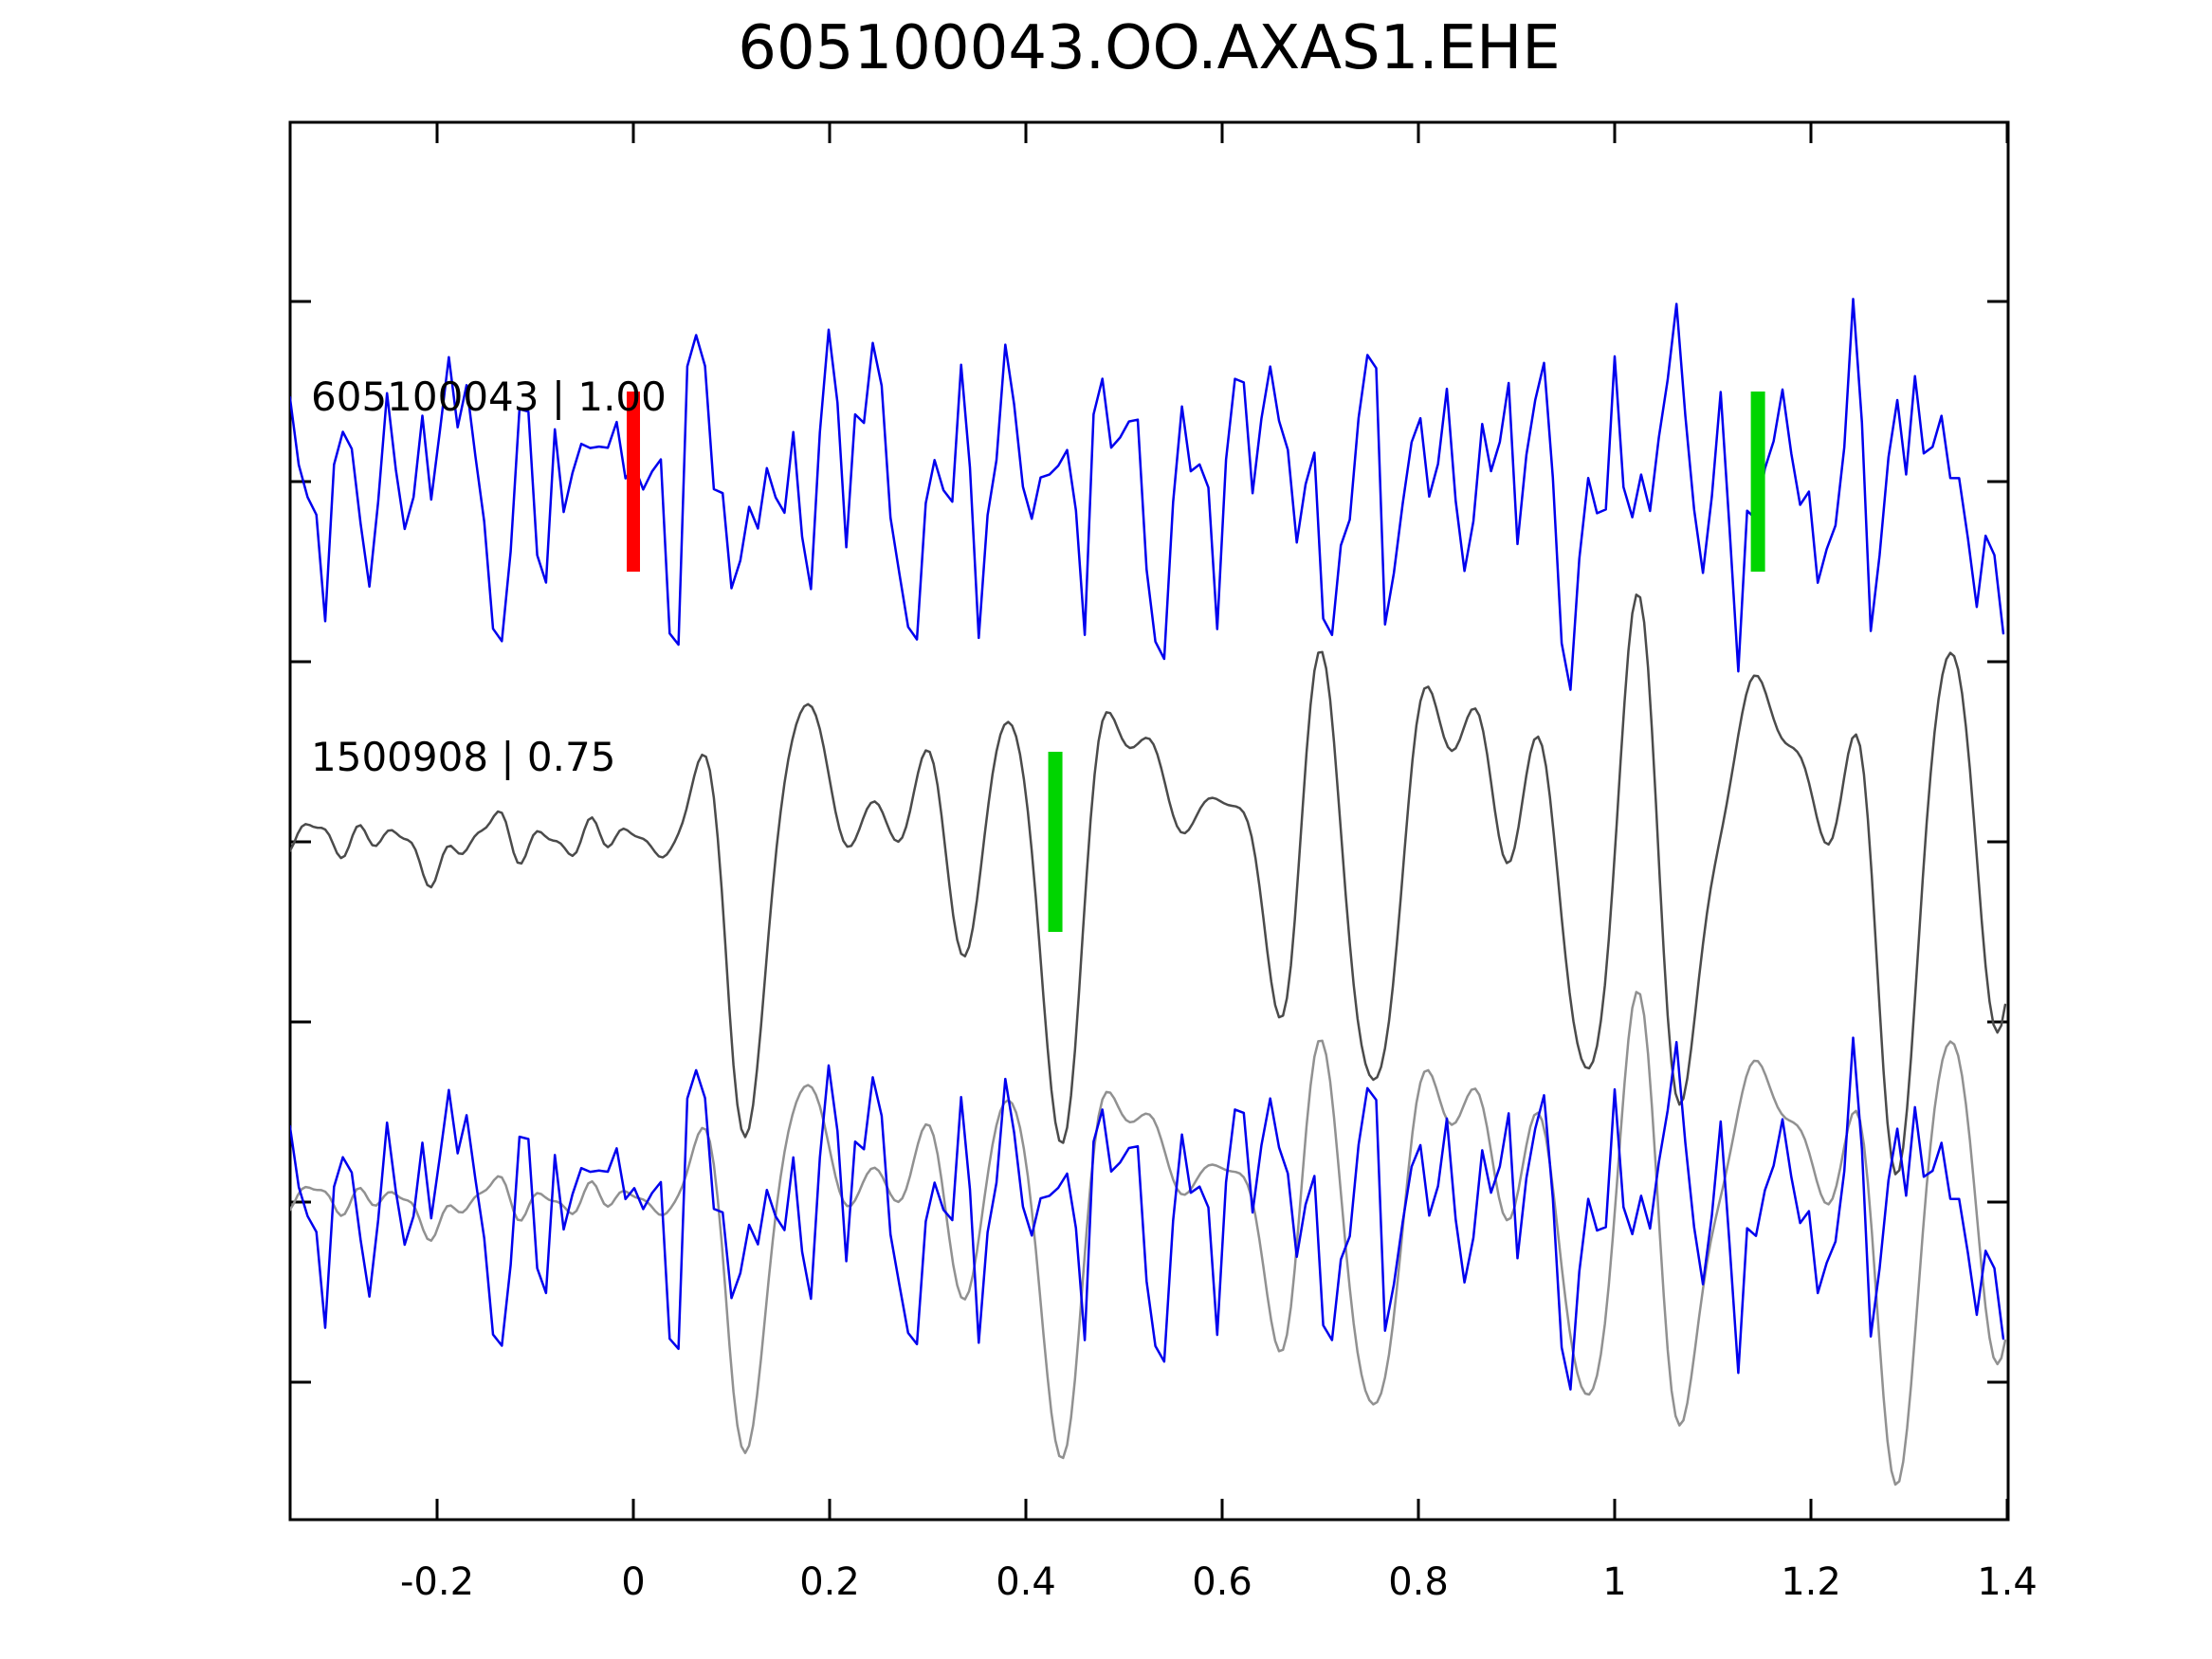 The image size is (2212, 1659). Describe the element at coordinates (1222, 1582) in the screenshot. I see `x-tick-label: 0.6` at that location.